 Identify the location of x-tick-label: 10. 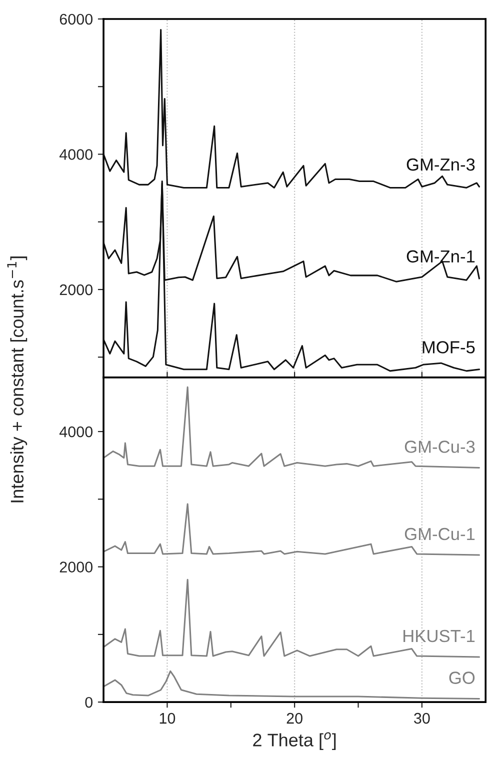
(168, 718).